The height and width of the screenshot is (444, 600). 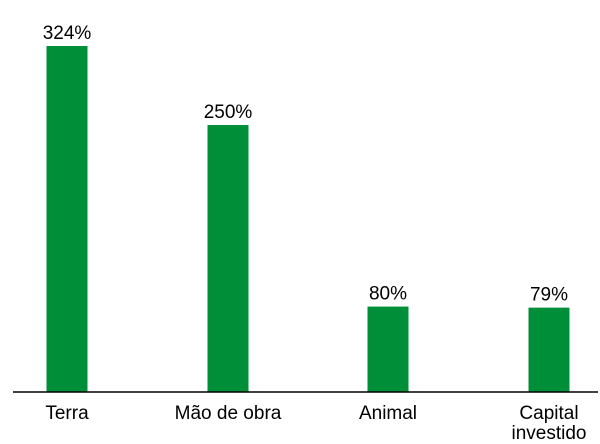 I want to click on category-label-line: Terra, so click(x=67, y=413).